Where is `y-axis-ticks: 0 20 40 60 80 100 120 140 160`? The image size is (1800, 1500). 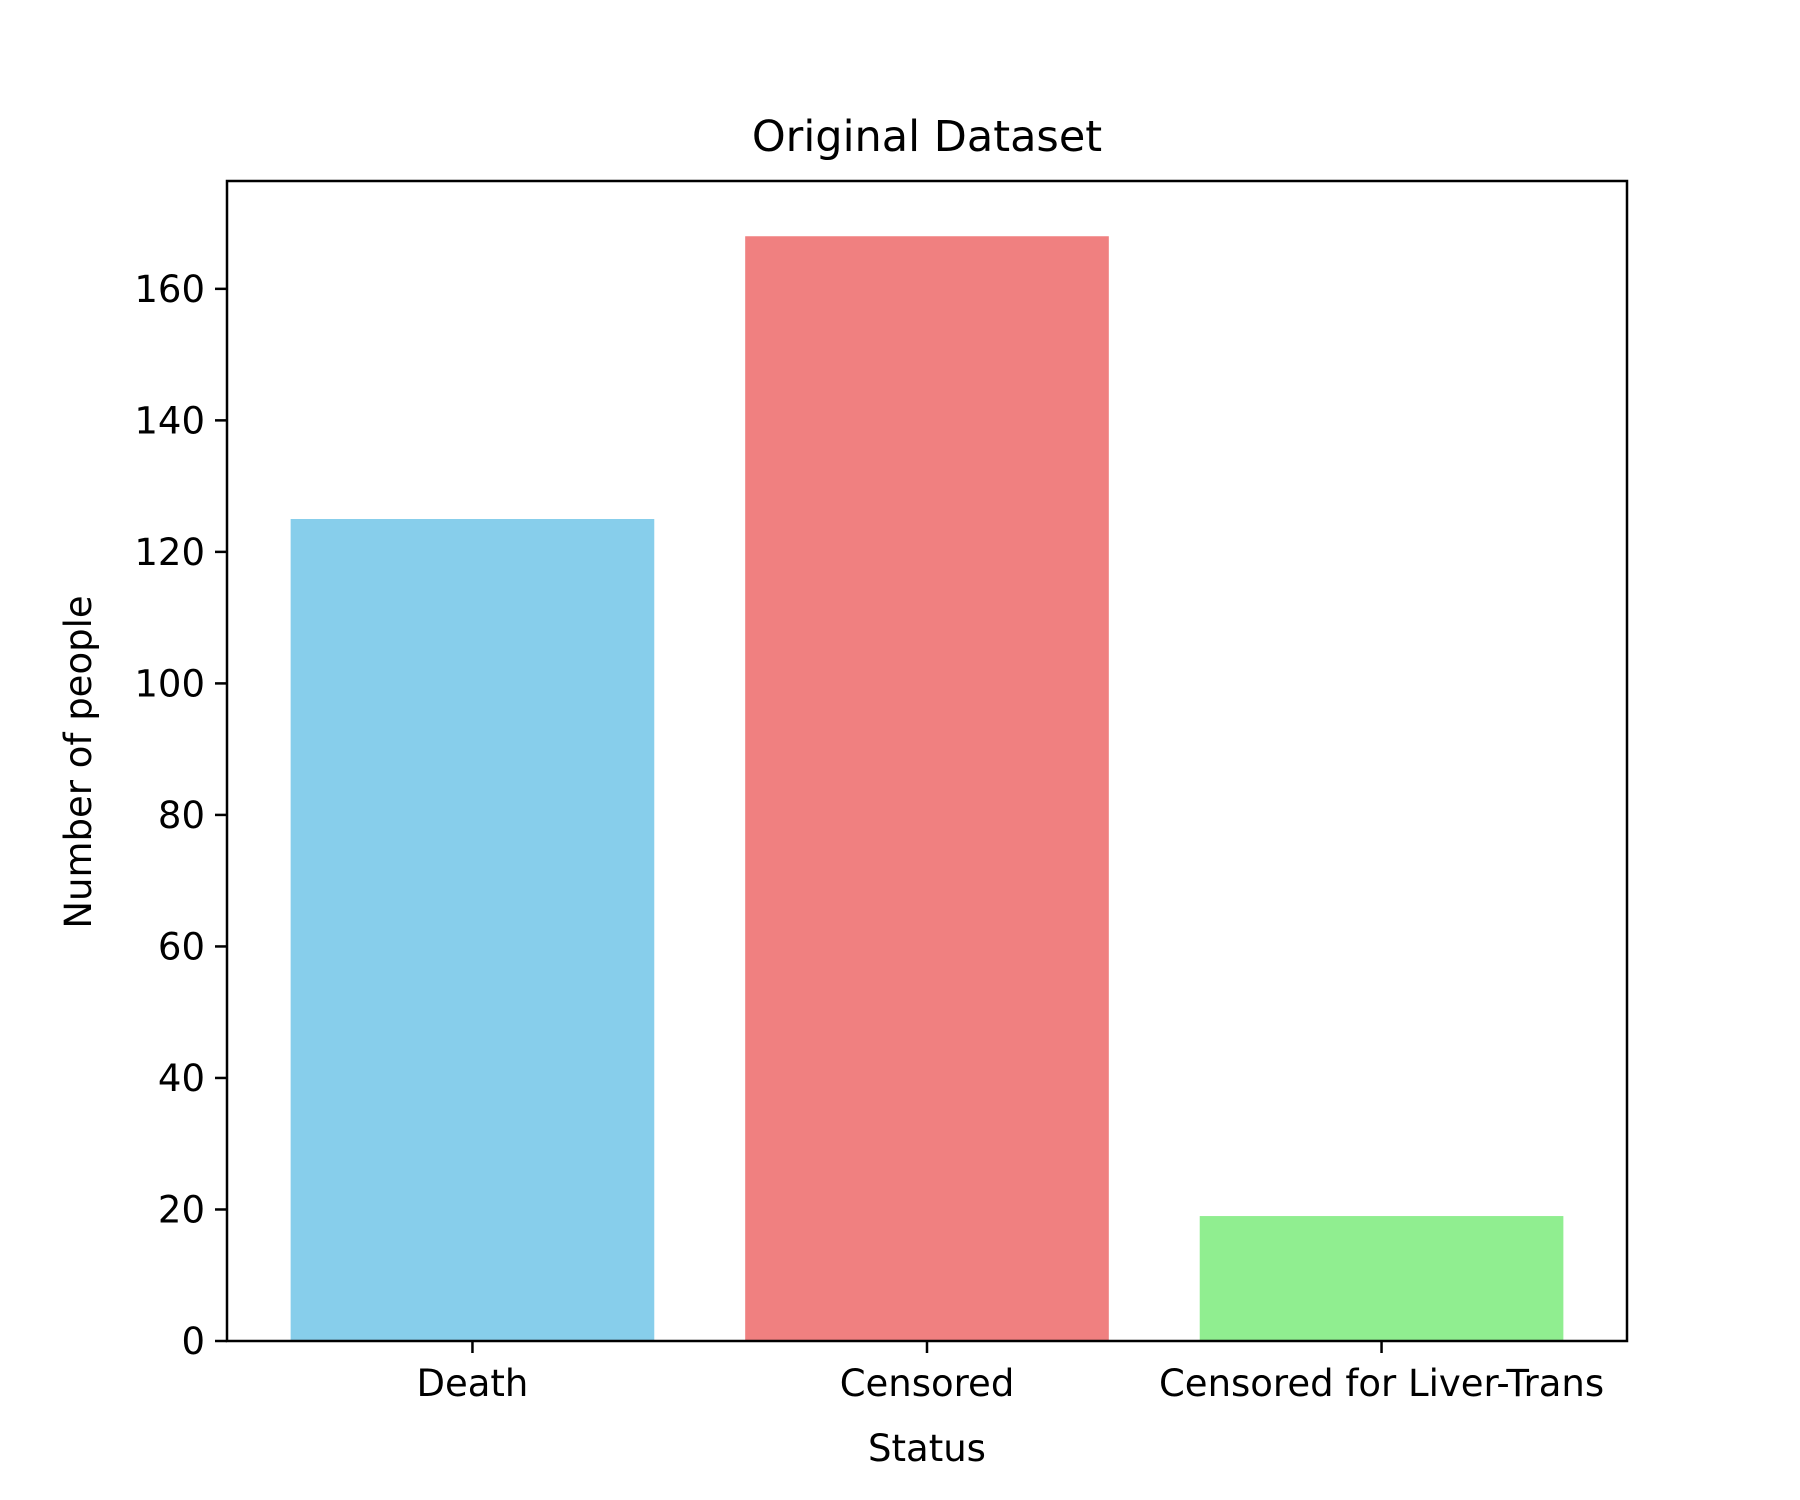 y-axis-ticks: 0 20 40 60 80 100 120 140 160 is located at coordinates (180, 815).